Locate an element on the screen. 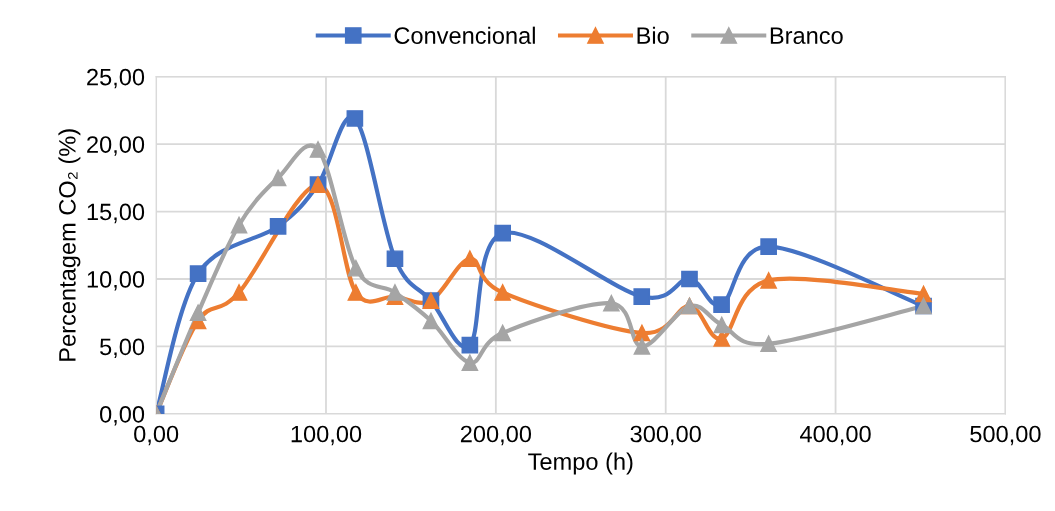  legend-label: Convencional is located at coordinates (464, 35).